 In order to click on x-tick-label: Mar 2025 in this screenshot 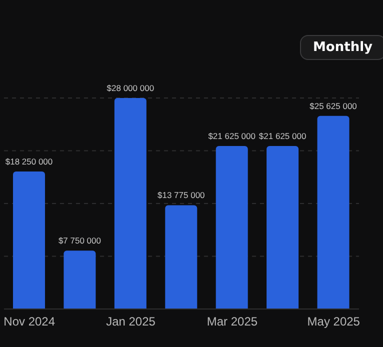, I will do `click(232, 321)`.